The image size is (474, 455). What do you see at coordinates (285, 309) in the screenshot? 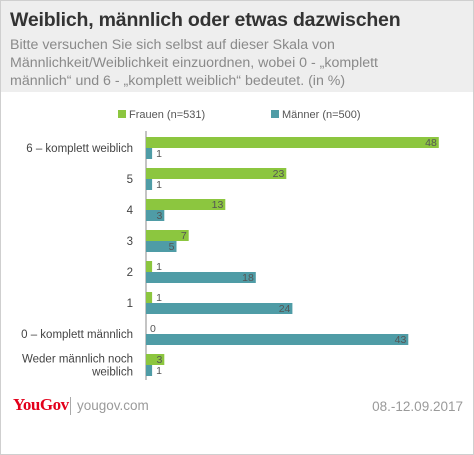
I see `bar-value-label: 24` at bounding box center [285, 309].